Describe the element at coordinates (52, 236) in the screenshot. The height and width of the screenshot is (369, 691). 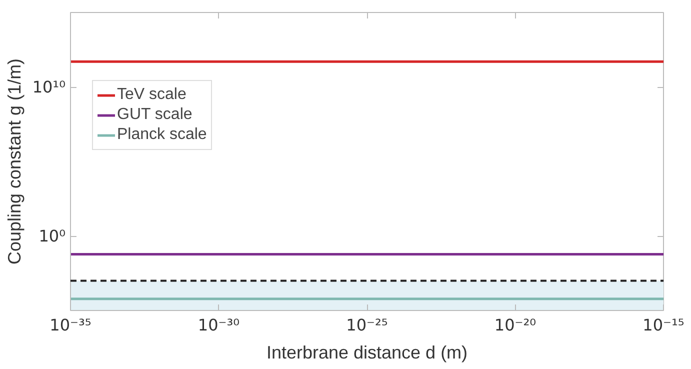
I see `y-tick-label: 10⁰` at that location.